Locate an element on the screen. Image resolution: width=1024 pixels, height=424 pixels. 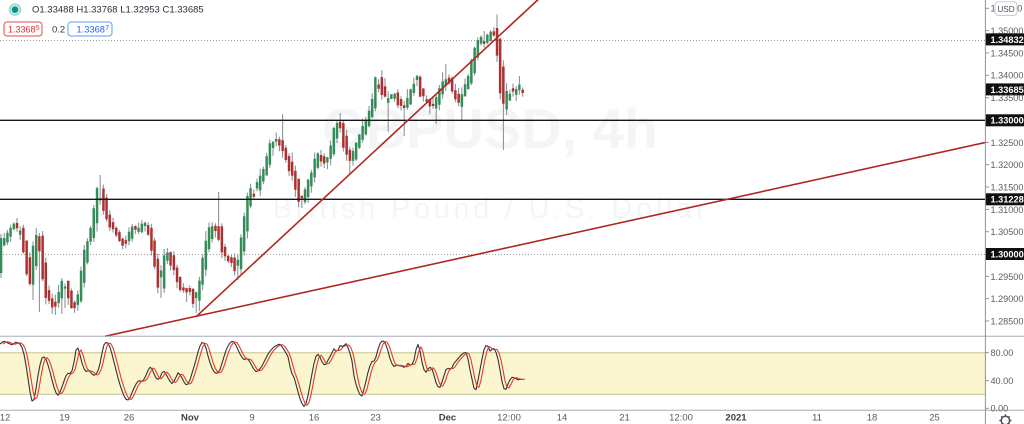
svg-text: 1.35000 is located at coordinates (1007, 31).